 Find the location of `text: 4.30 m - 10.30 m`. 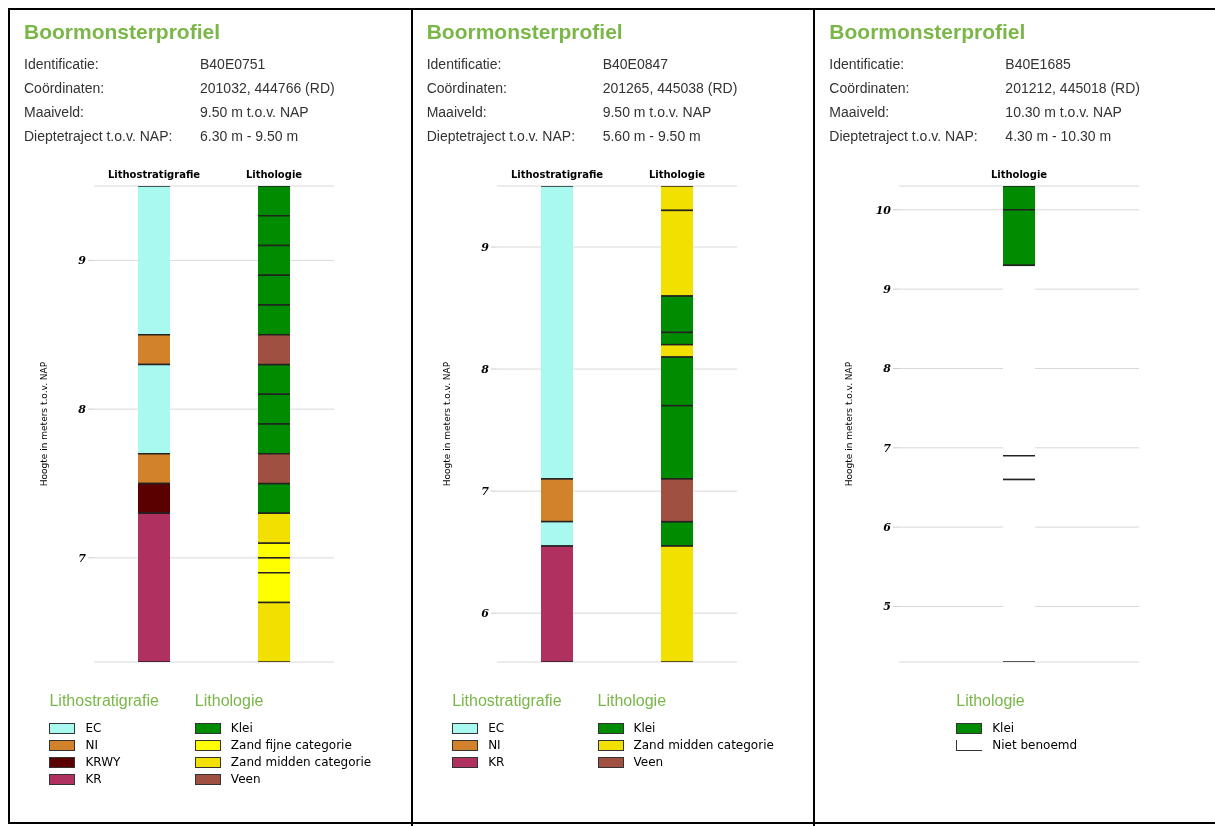

text: 4.30 m - 10.30 m is located at coordinates (1058, 136).